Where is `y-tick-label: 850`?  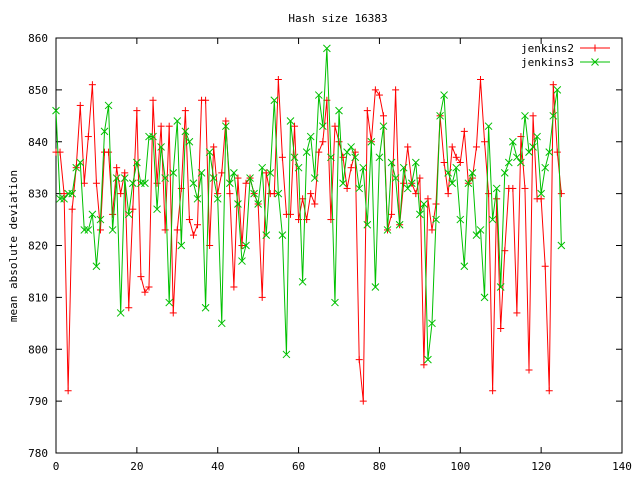
y-tick-label: 850 is located at coordinates (38, 90).